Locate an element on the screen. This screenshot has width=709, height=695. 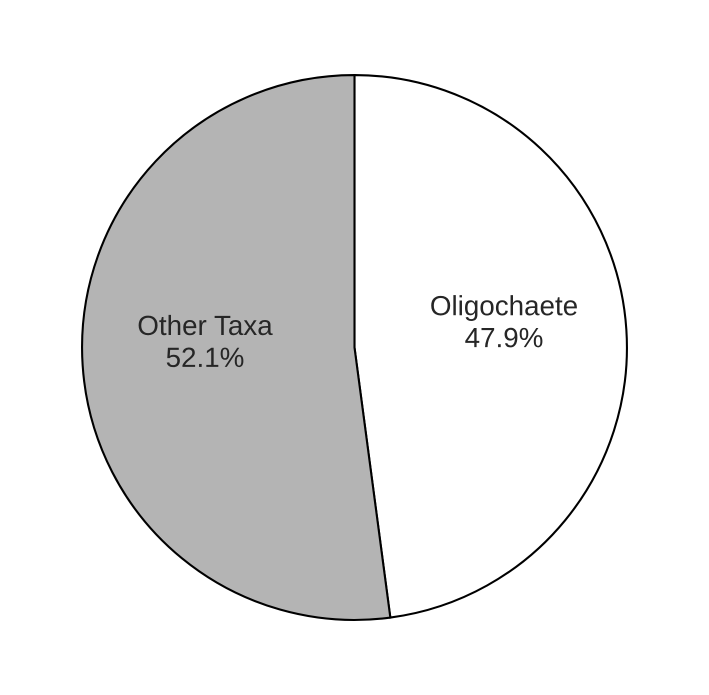
data-label: 47.9% is located at coordinates (503, 338).